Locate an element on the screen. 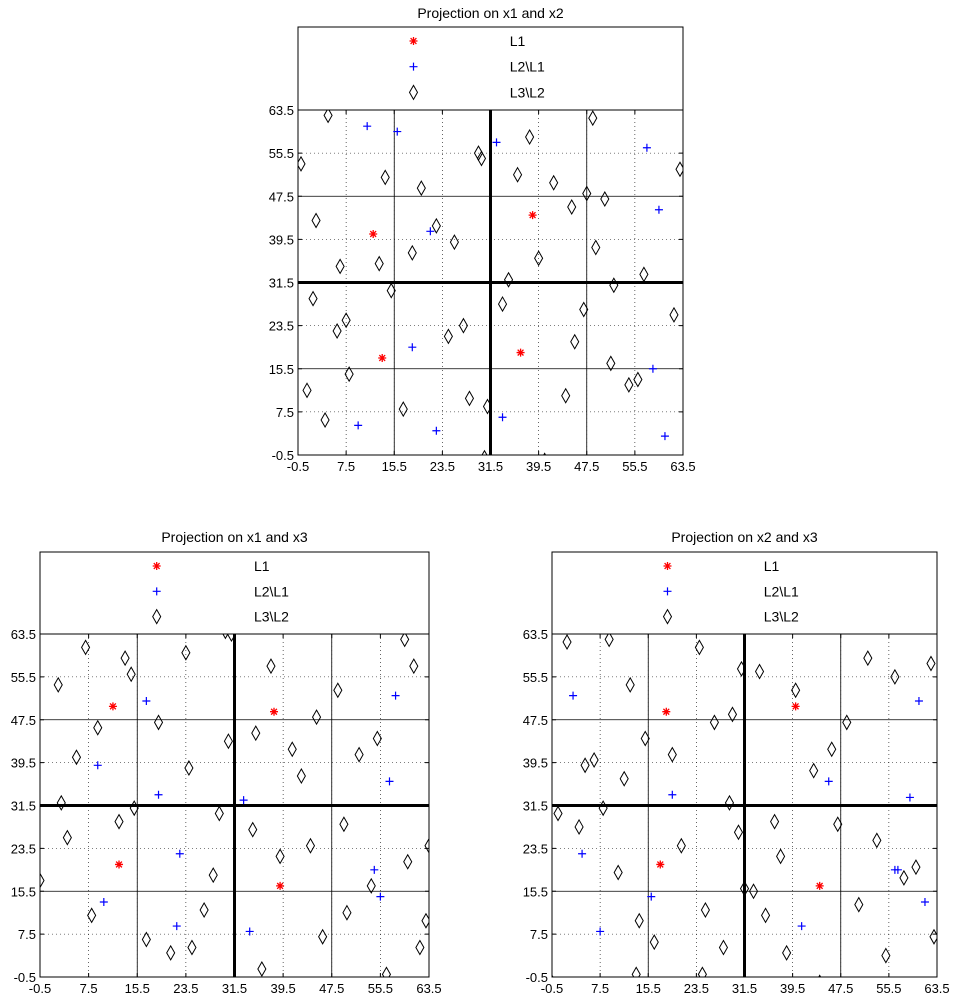 The width and height of the screenshot is (967, 1005). x-tick-label: 31.5 is located at coordinates (490, 466).